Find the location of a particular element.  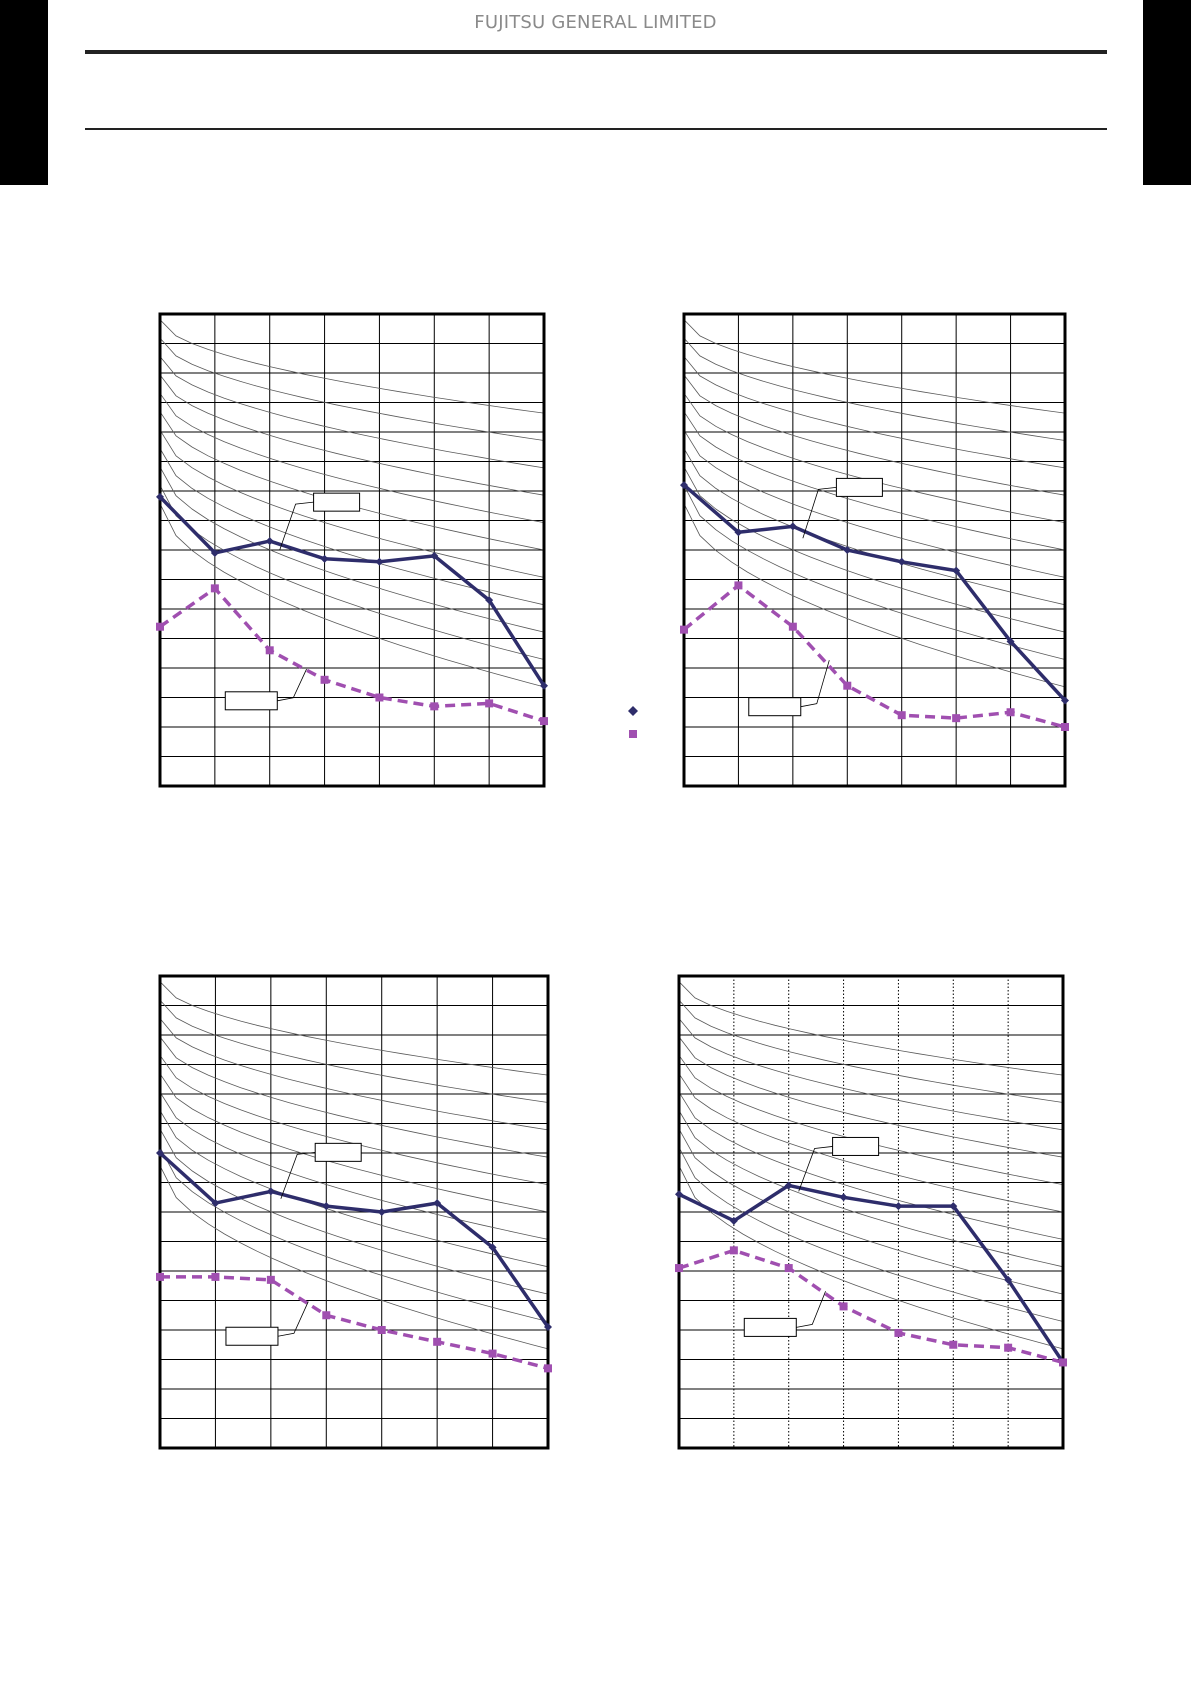

legend-square-marker is located at coordinates (633, 734).